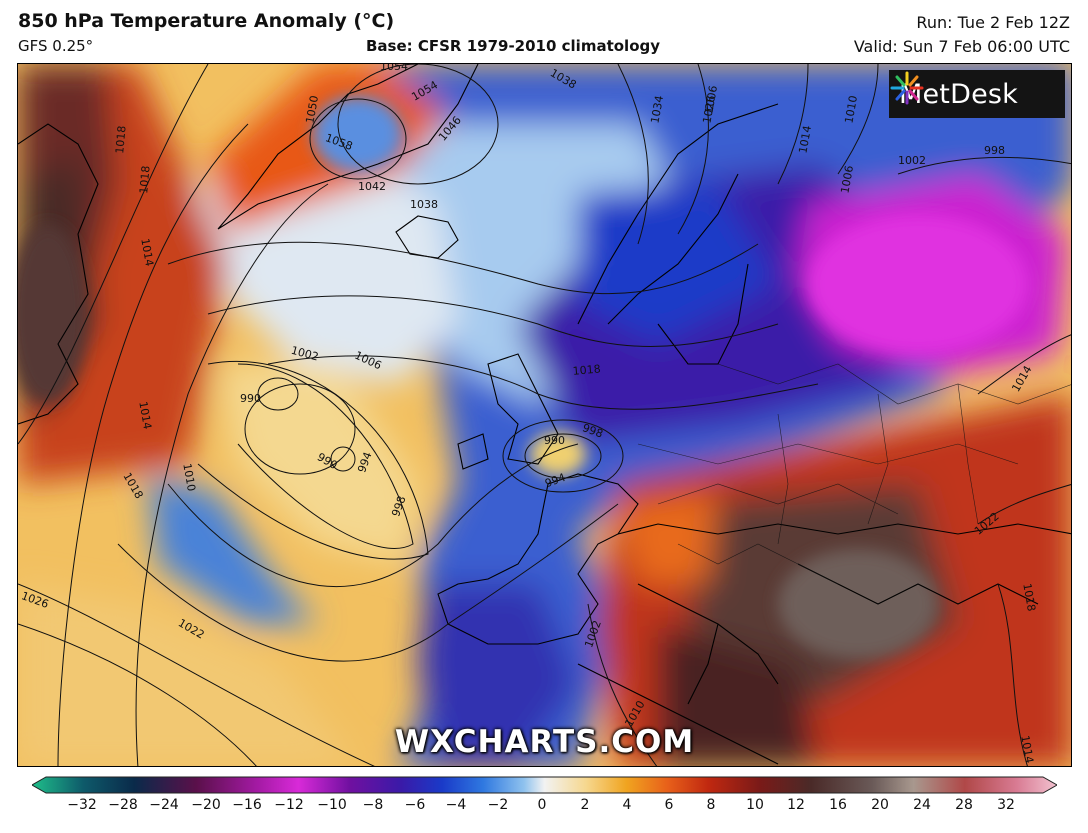  I want to click on isobar-label: 1002, so click(912, 160).